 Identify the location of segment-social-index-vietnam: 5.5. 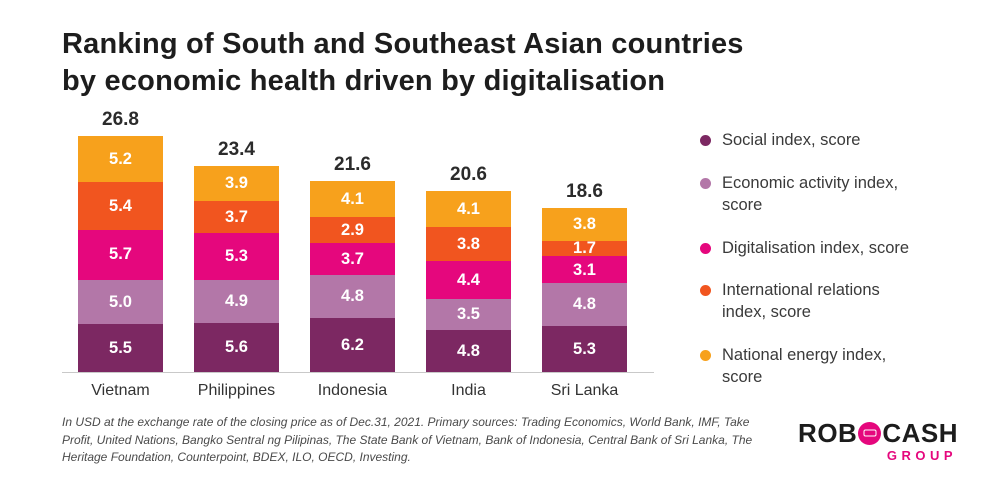
(120, 348).